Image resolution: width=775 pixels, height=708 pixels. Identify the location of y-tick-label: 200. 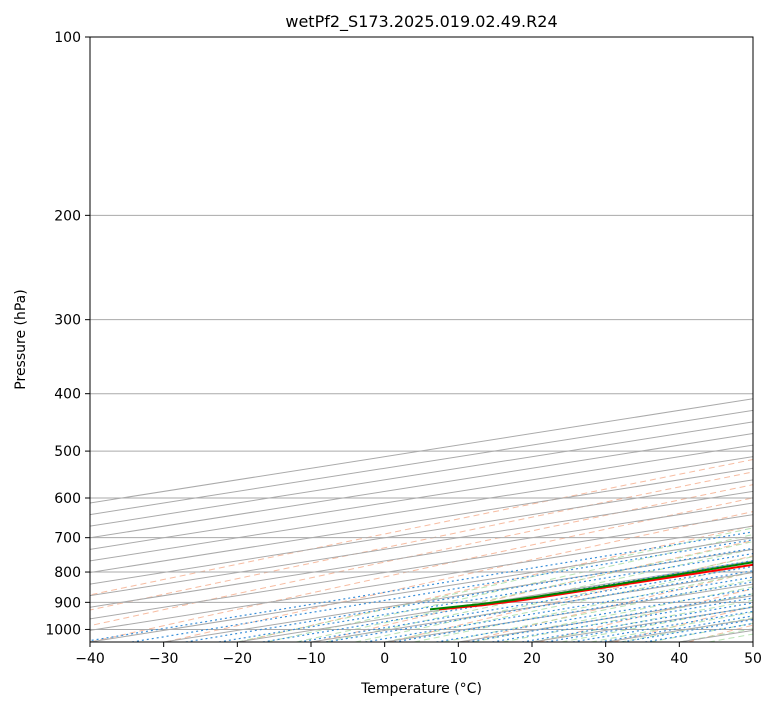
(67, 216).